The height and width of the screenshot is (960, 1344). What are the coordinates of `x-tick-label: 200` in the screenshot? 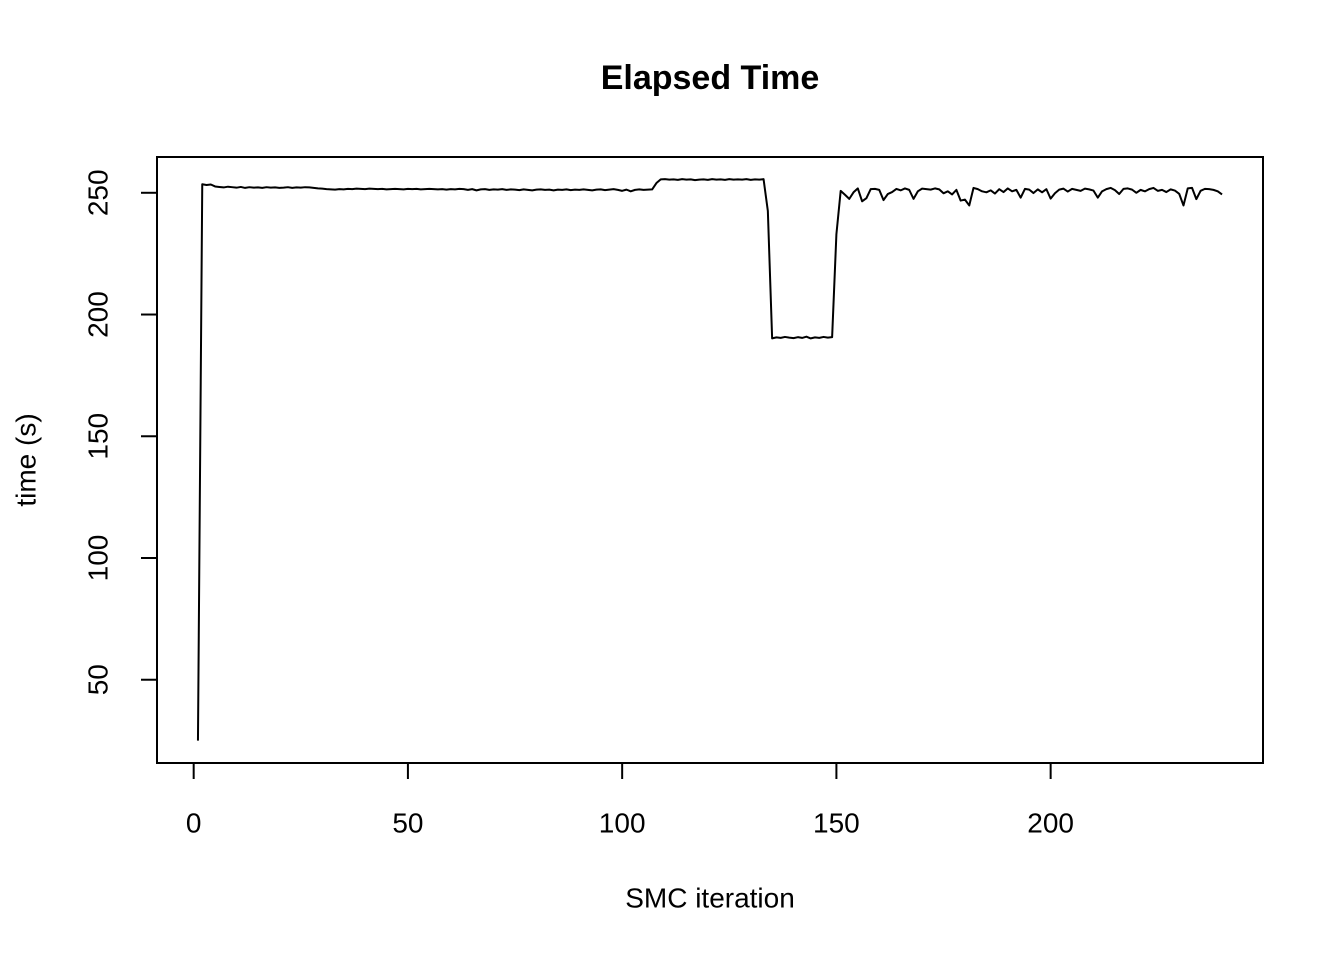 It's located at (1050, 822).